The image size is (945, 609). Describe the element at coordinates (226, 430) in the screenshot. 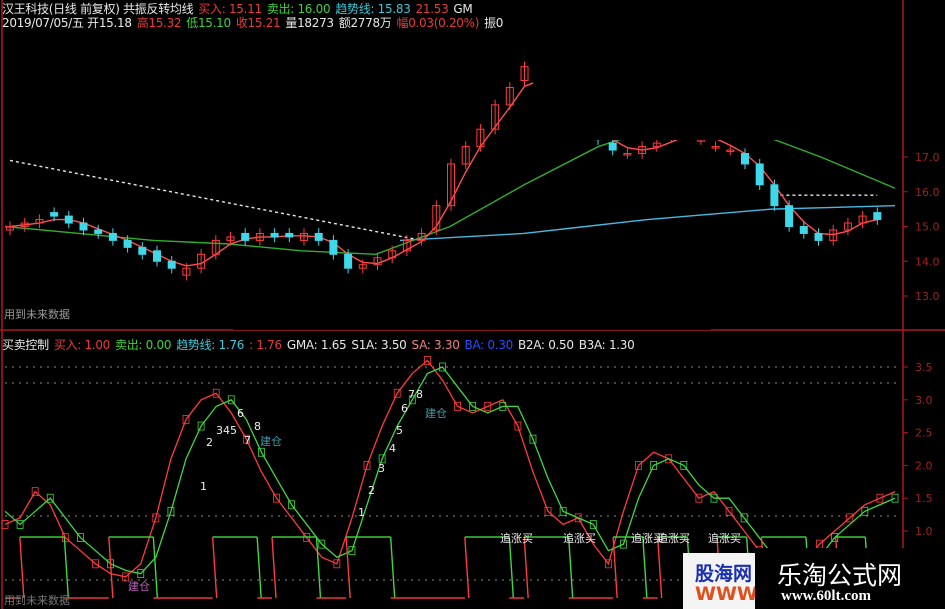

I see `sequence-label: 4` at that location.